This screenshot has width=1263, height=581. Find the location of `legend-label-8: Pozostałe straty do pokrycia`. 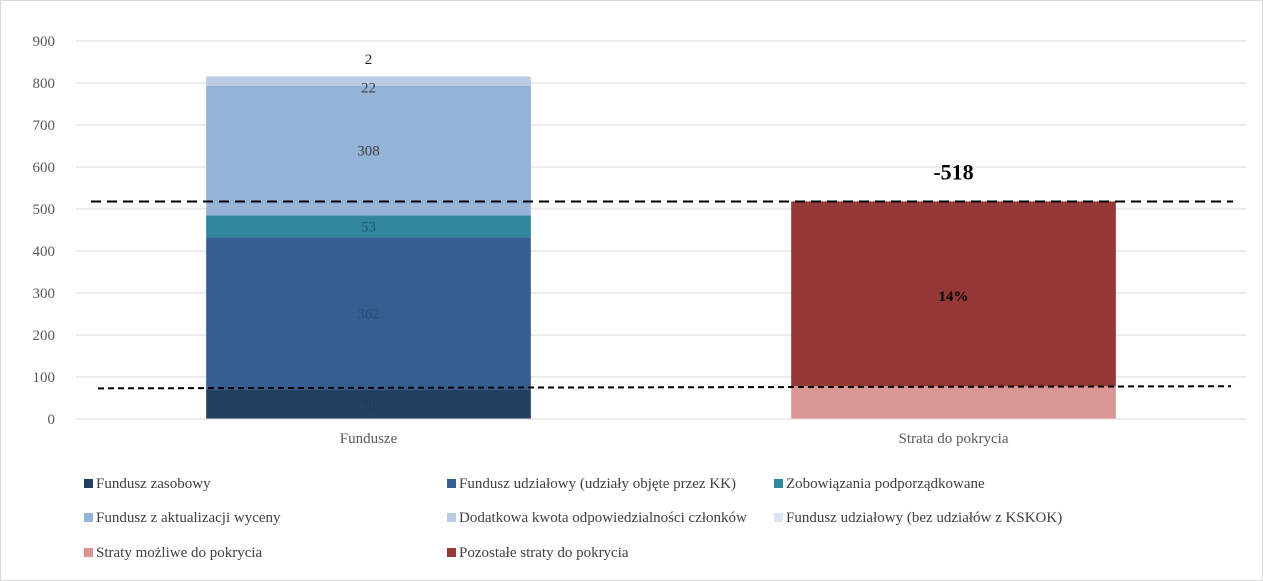

legend-label-8: Pozostałe straty do pokrycia is located at coordinates (544, 553).